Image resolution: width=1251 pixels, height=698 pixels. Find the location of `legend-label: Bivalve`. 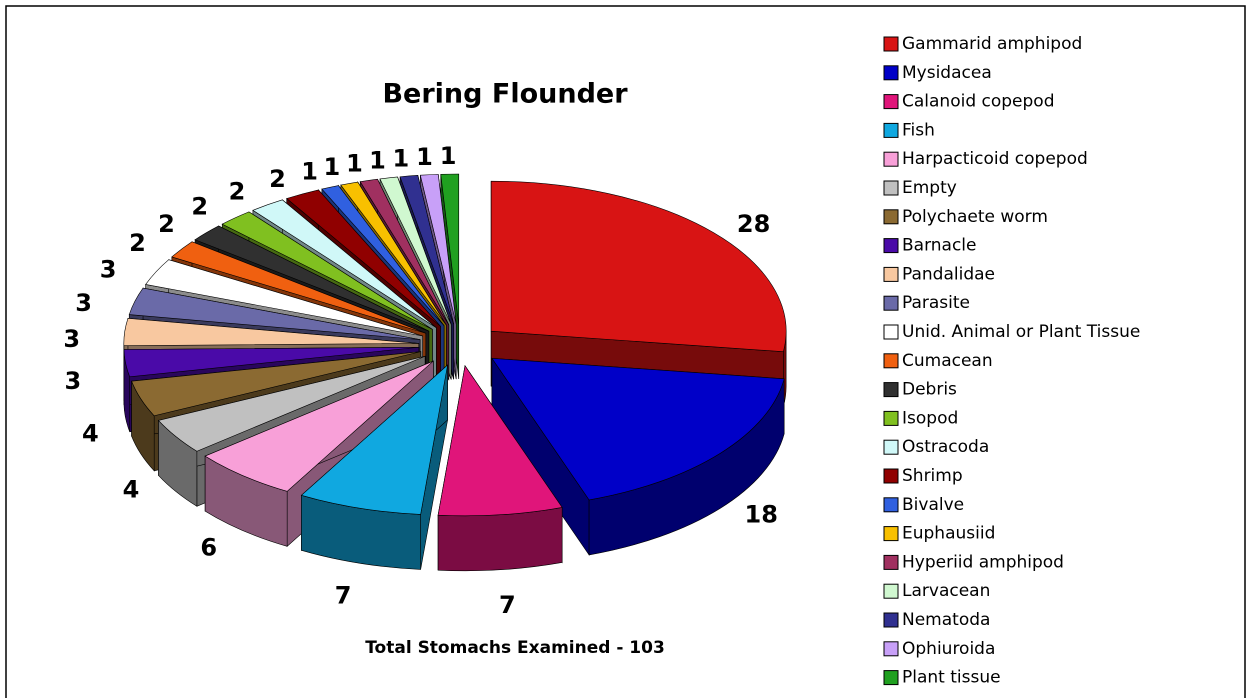

legend-label: Bivalve is located at coordinates (933, 505).